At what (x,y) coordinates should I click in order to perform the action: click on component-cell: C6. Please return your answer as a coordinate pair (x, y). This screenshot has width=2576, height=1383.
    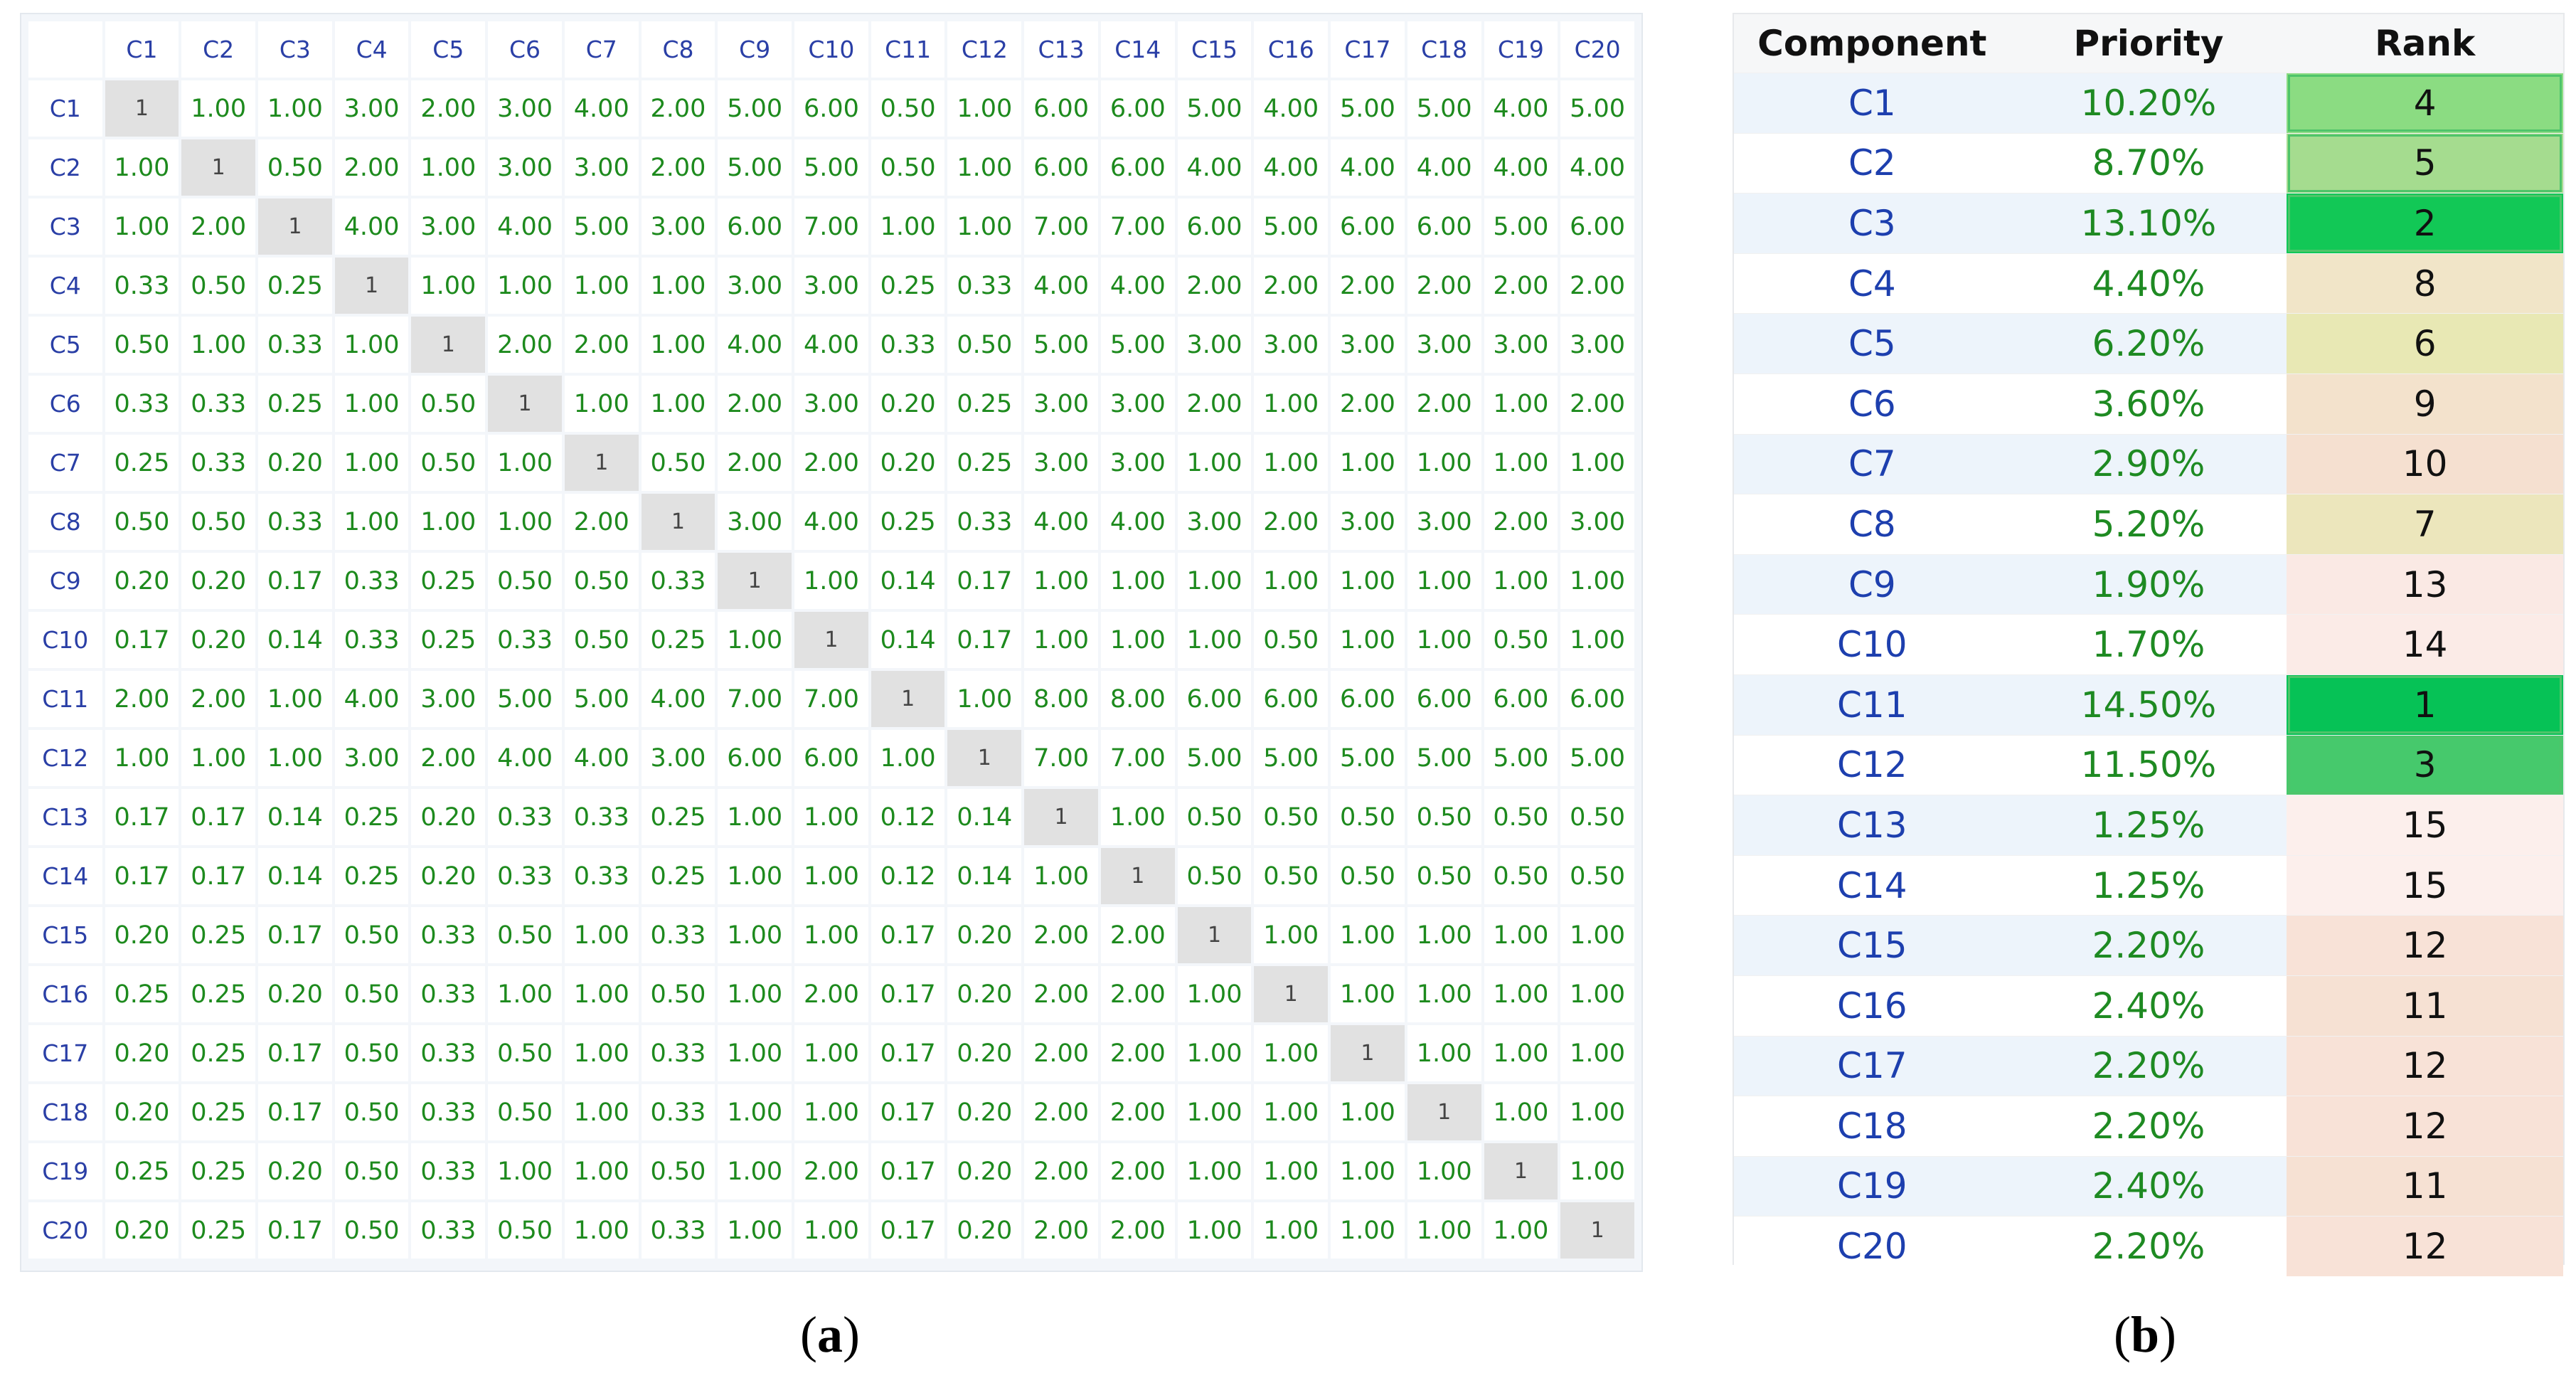
    Looking at the image, I should click on (1872, 404).